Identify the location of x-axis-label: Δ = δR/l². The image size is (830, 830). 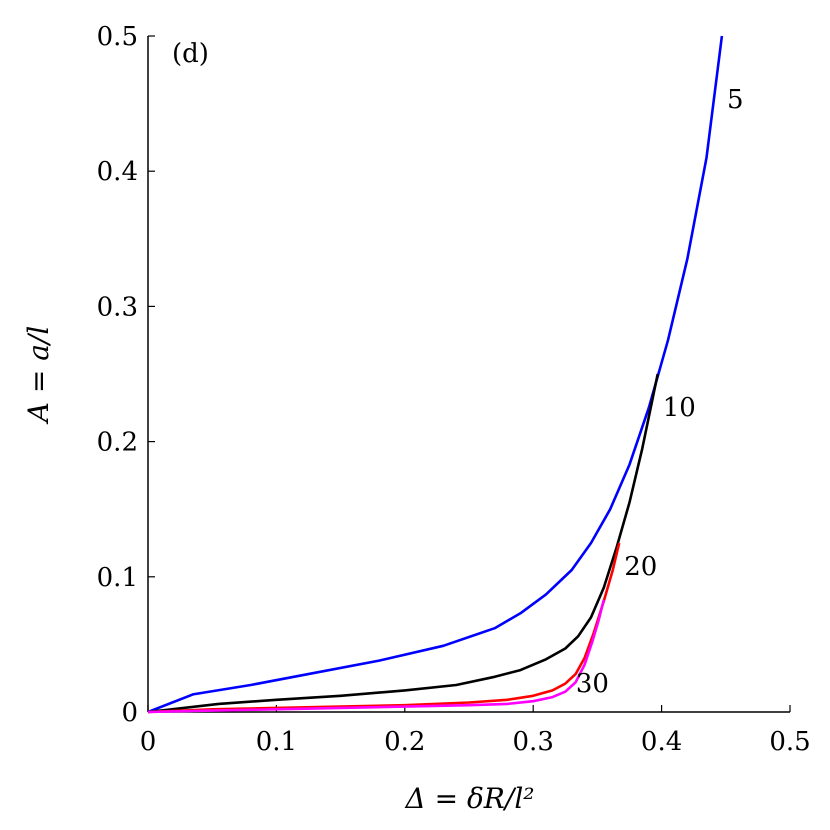
(469, 798).